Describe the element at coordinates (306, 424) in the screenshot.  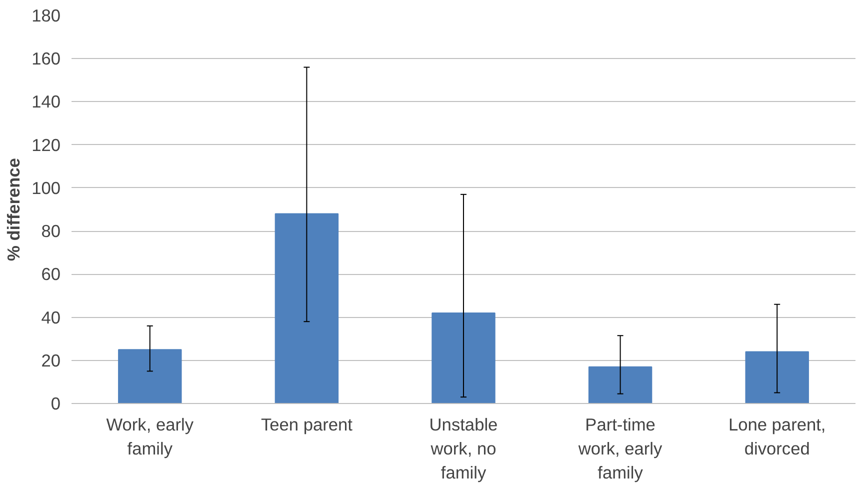
I see `x-tick-label: Teen parent` at that location.